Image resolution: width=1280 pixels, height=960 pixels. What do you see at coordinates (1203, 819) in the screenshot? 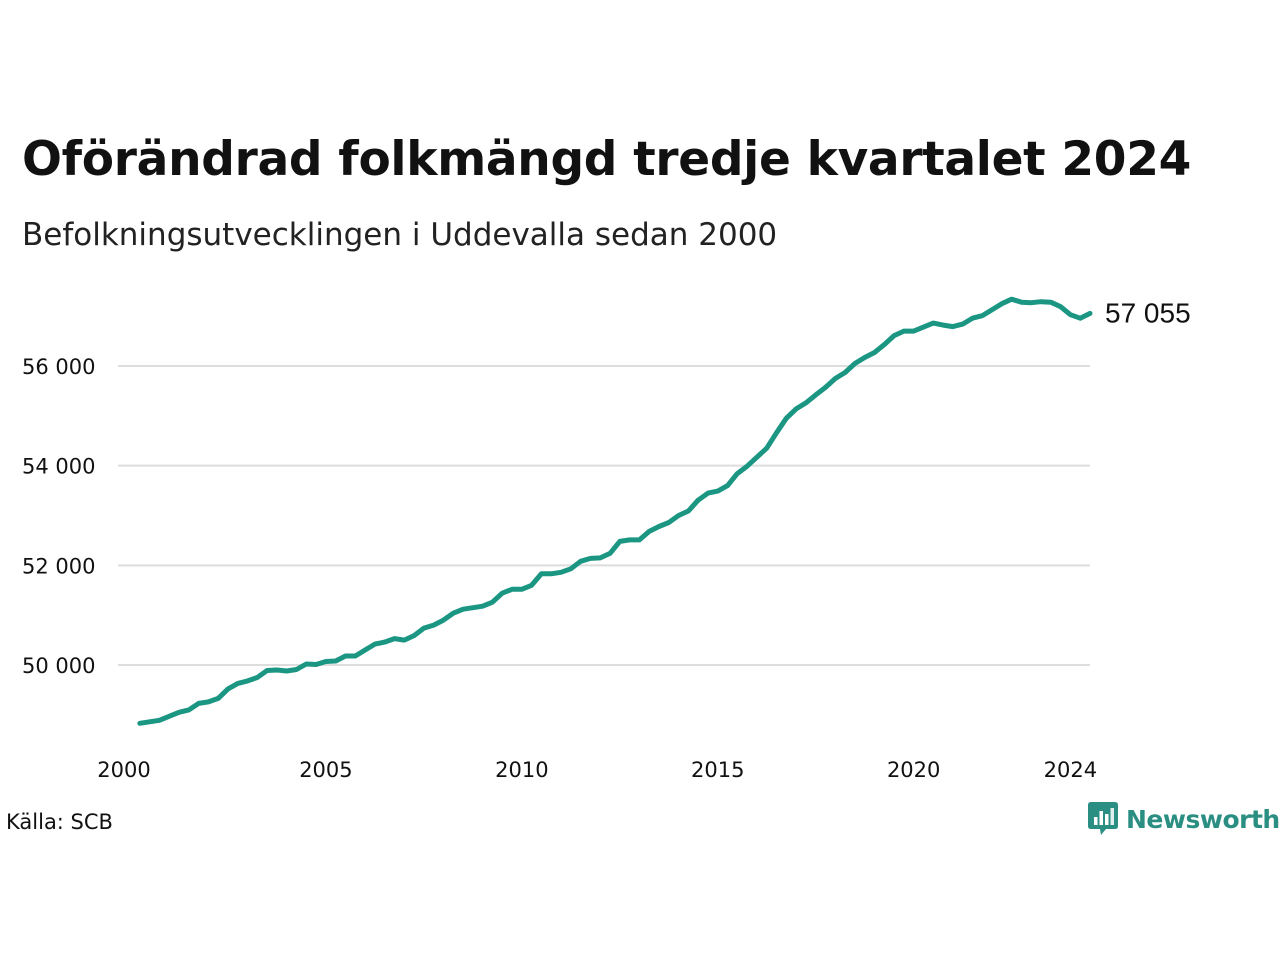
I see `brand-name: Newsworthy` at bounding box center [1203, 819].